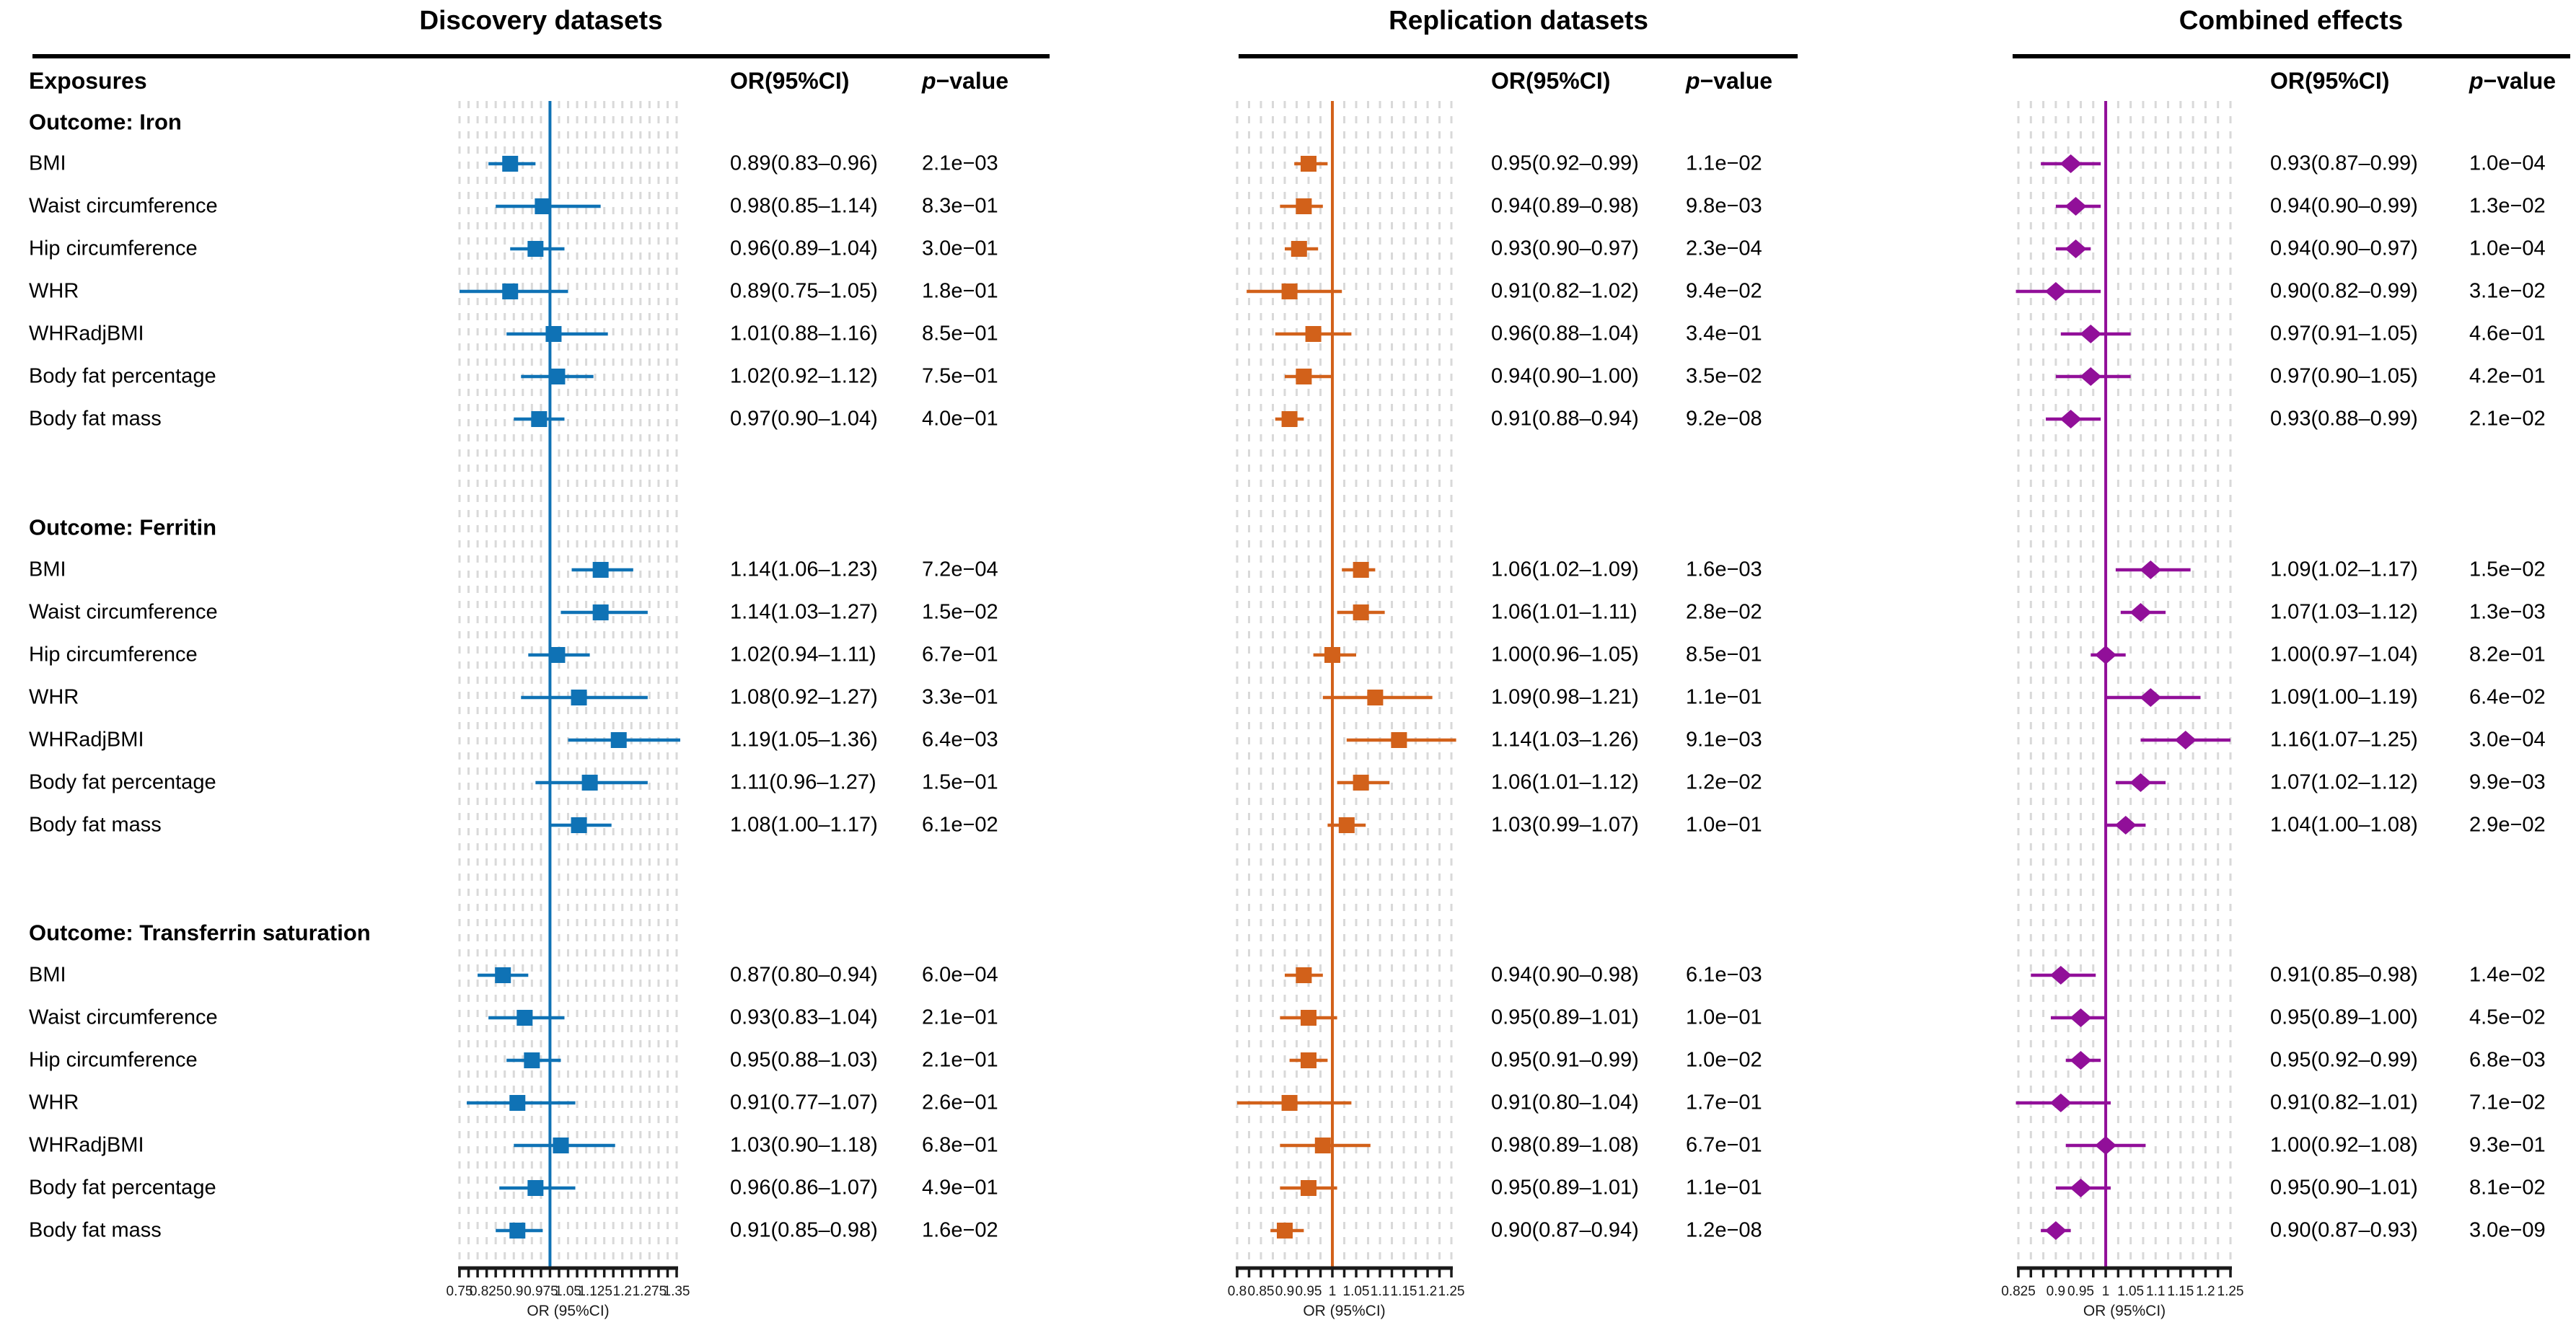 This screenshot has height=1333, width=2576. Describe the element at coordinates (1565, 376) in the screenshot. I see `or-ci-value: 0.94(0.90–1.00)` at that location.